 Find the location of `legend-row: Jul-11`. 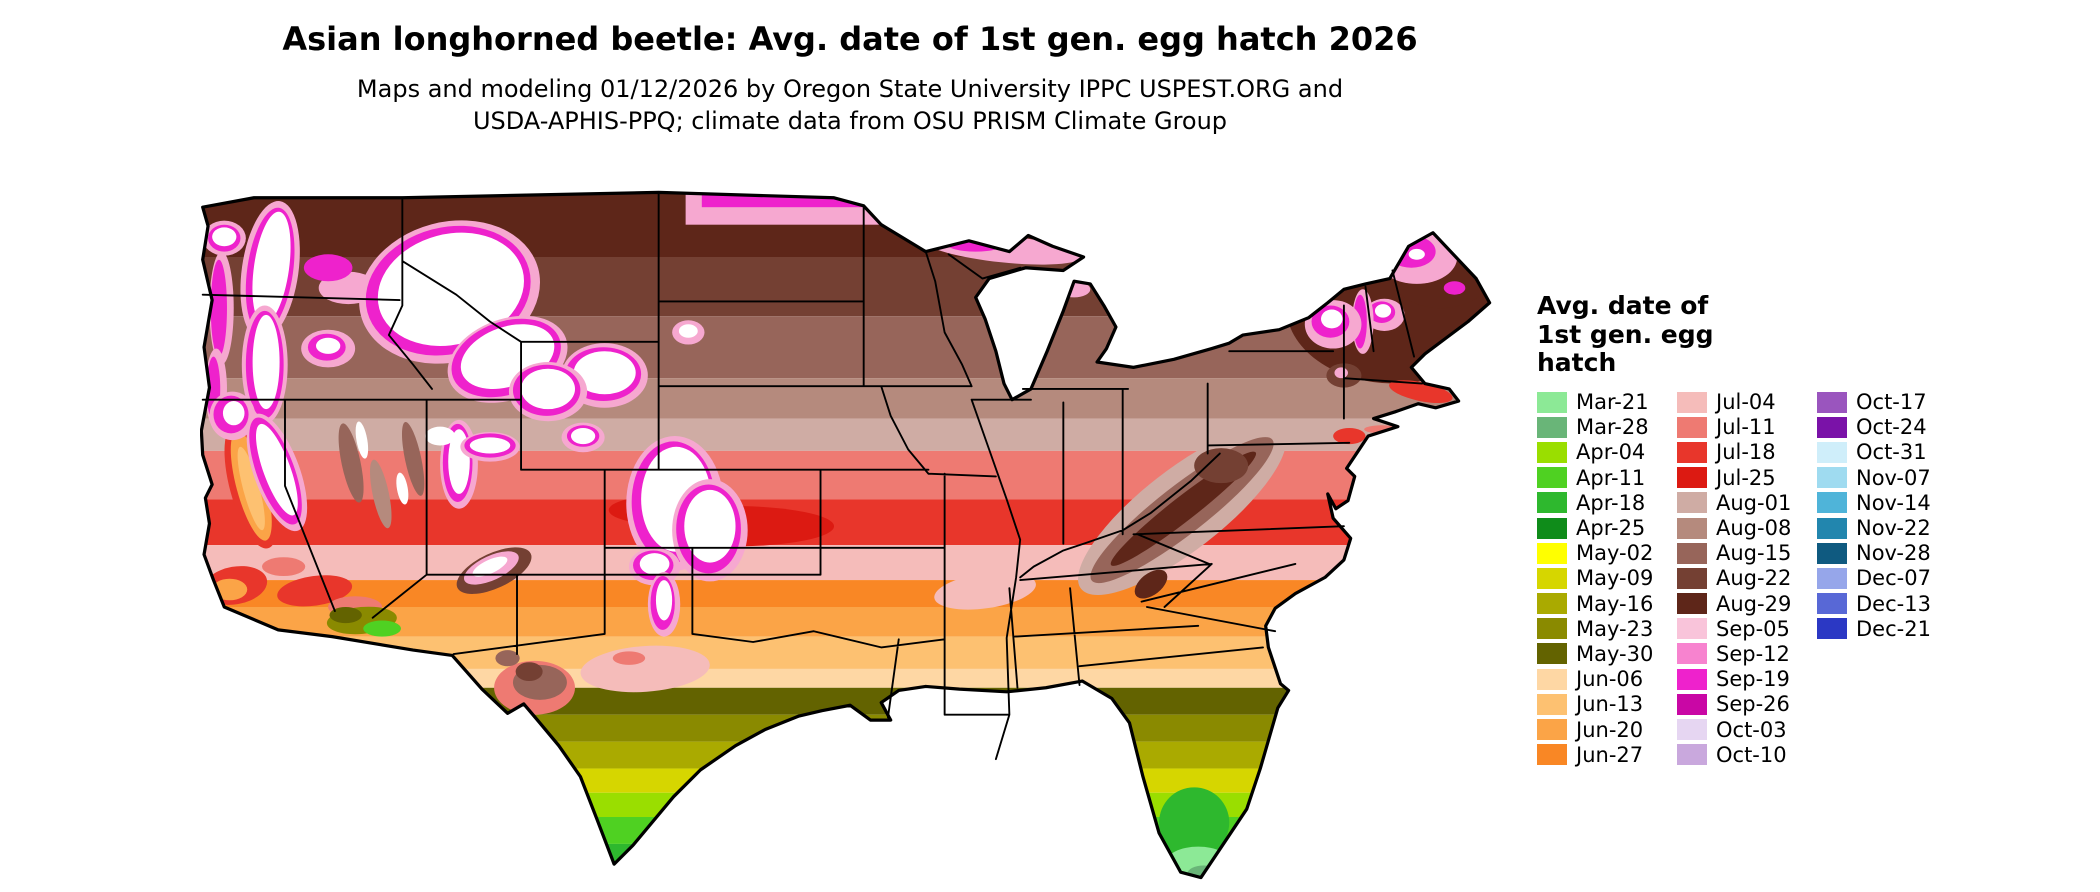

legend-row: Jul-11 is located at coordinates (1747, 427).